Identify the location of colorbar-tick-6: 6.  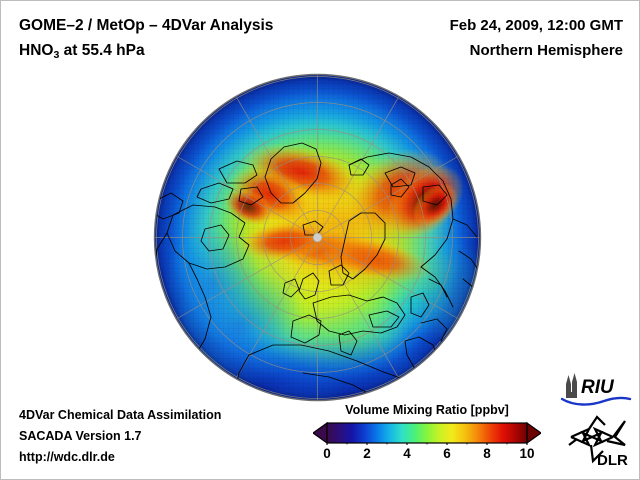
(447, 453).